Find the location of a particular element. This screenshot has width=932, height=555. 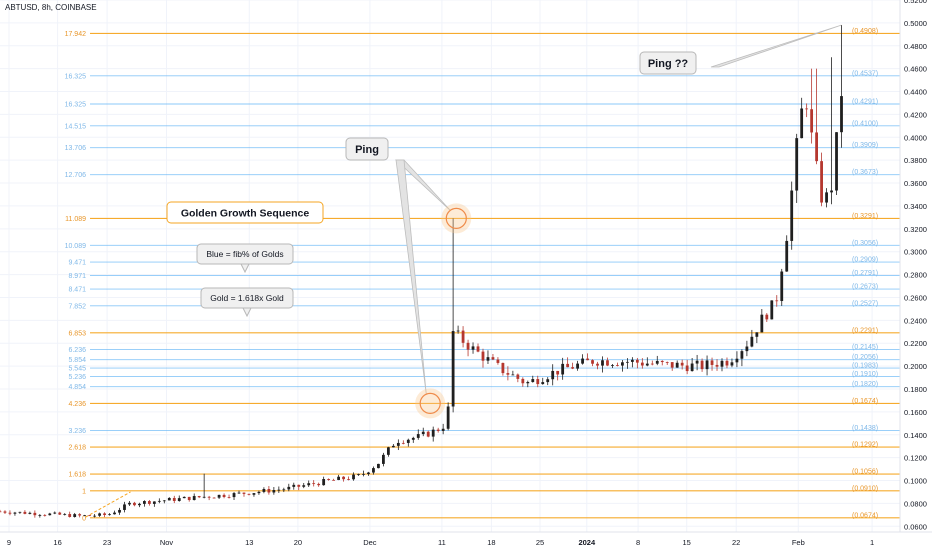

time-axis: 9 16 23 Nov 13 20 Dec 11 18 25 2024 8 15 22 Feb 1 is located at coordinates (466, 539).